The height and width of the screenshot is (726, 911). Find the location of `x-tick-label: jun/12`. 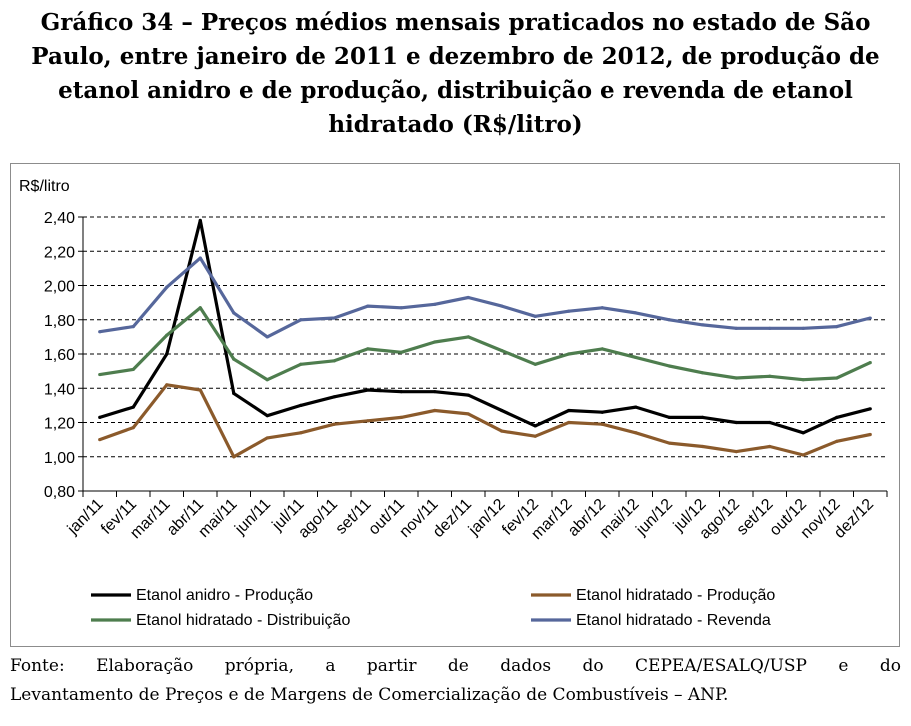

x-tick-label: jun/12 is located at coordinates (655, 518).